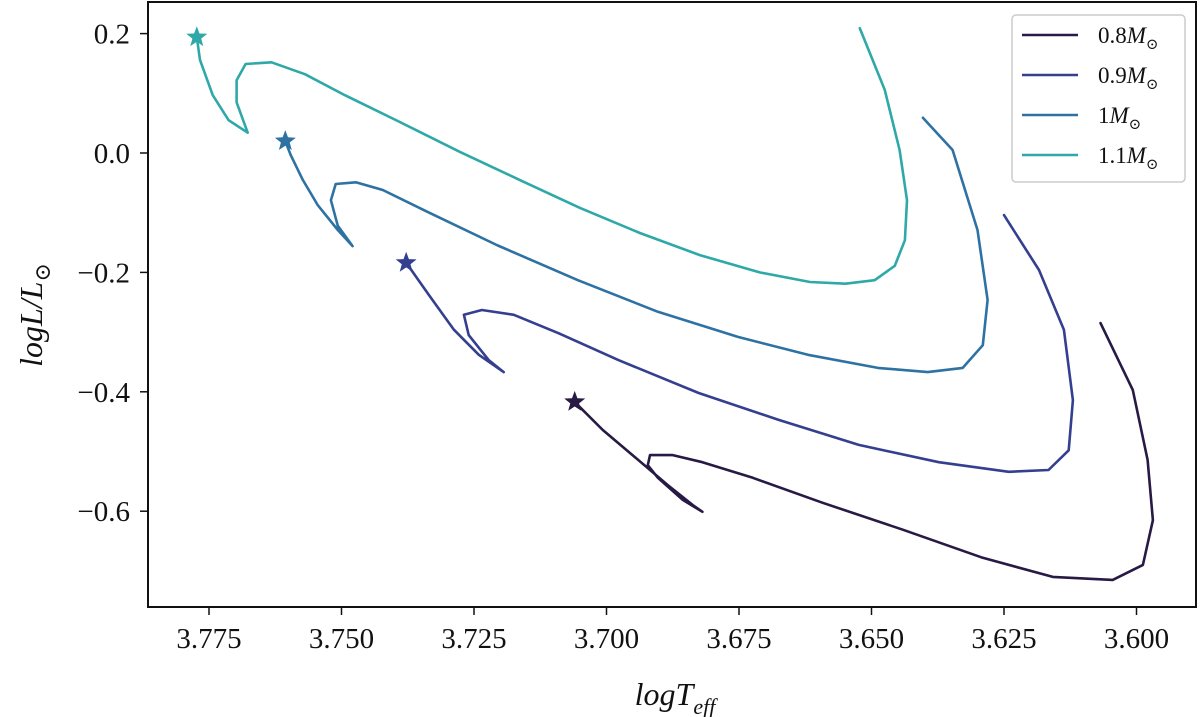  What do you see at coordinates (672, 631) in the screenshot?
I see `x-axis-ticks: 3.775 3.750 3.725 3.700 3.675 3.650 3.625 3.600` at bounding box center [672, 631].